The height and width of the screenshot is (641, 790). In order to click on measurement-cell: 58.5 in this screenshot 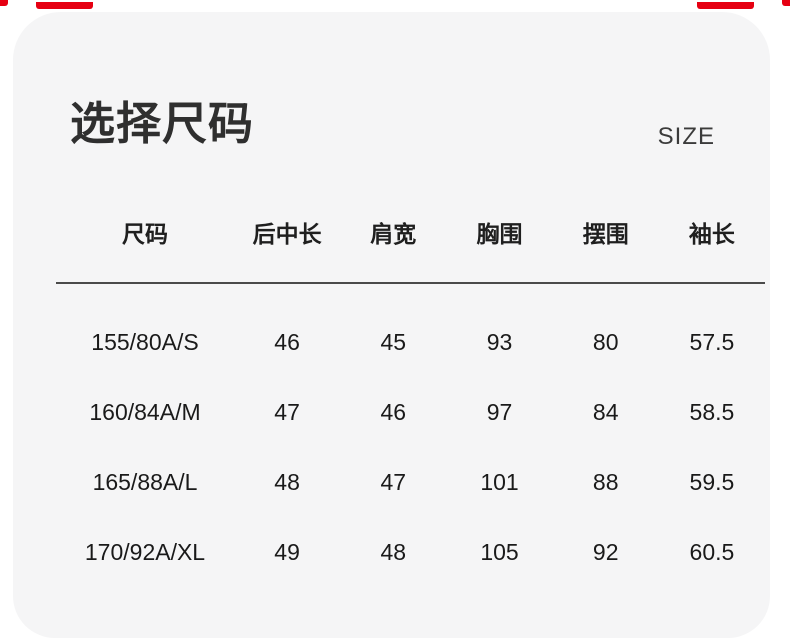, I will do `click(712, 411)`.